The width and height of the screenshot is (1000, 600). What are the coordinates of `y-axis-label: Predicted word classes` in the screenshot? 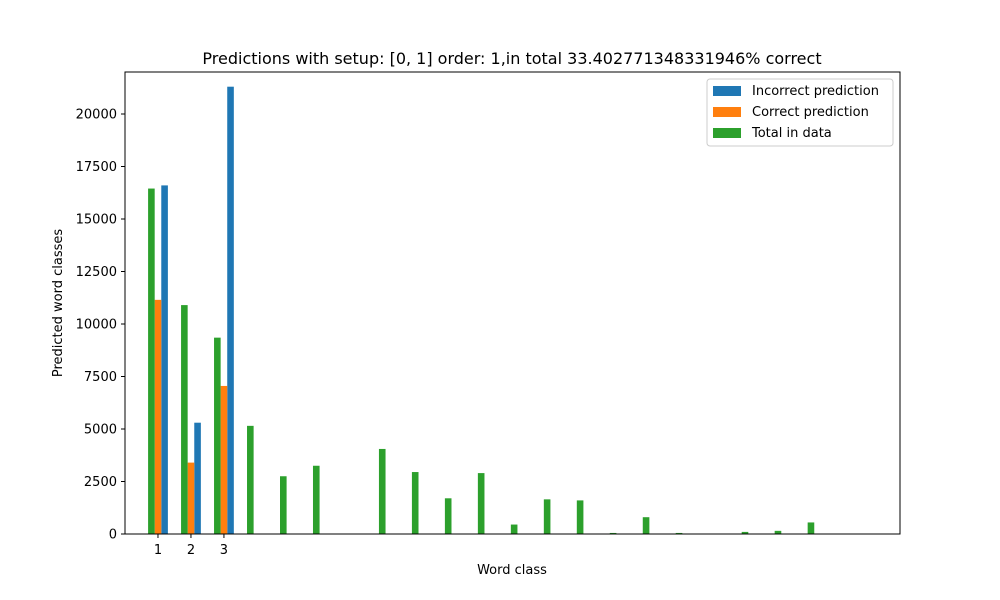 It's located at (58, 303).